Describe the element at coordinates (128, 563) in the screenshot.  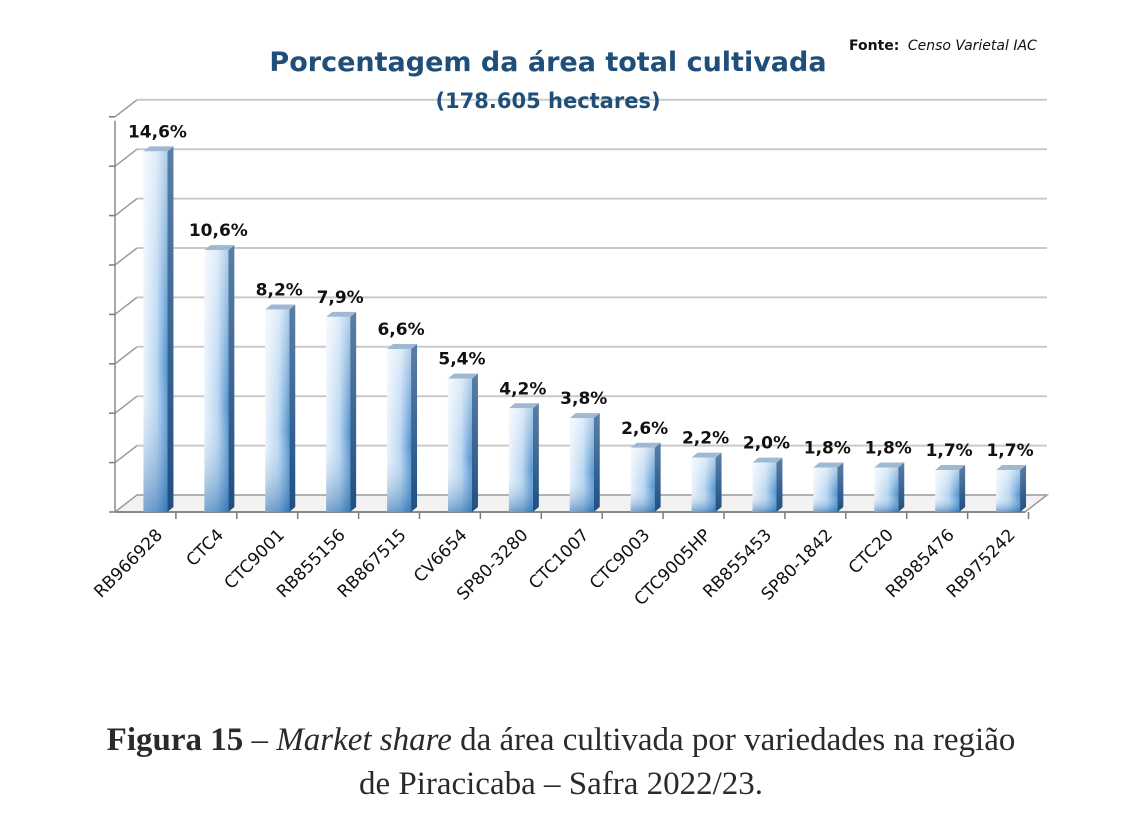
I see `category-label: RB966928` at that location.